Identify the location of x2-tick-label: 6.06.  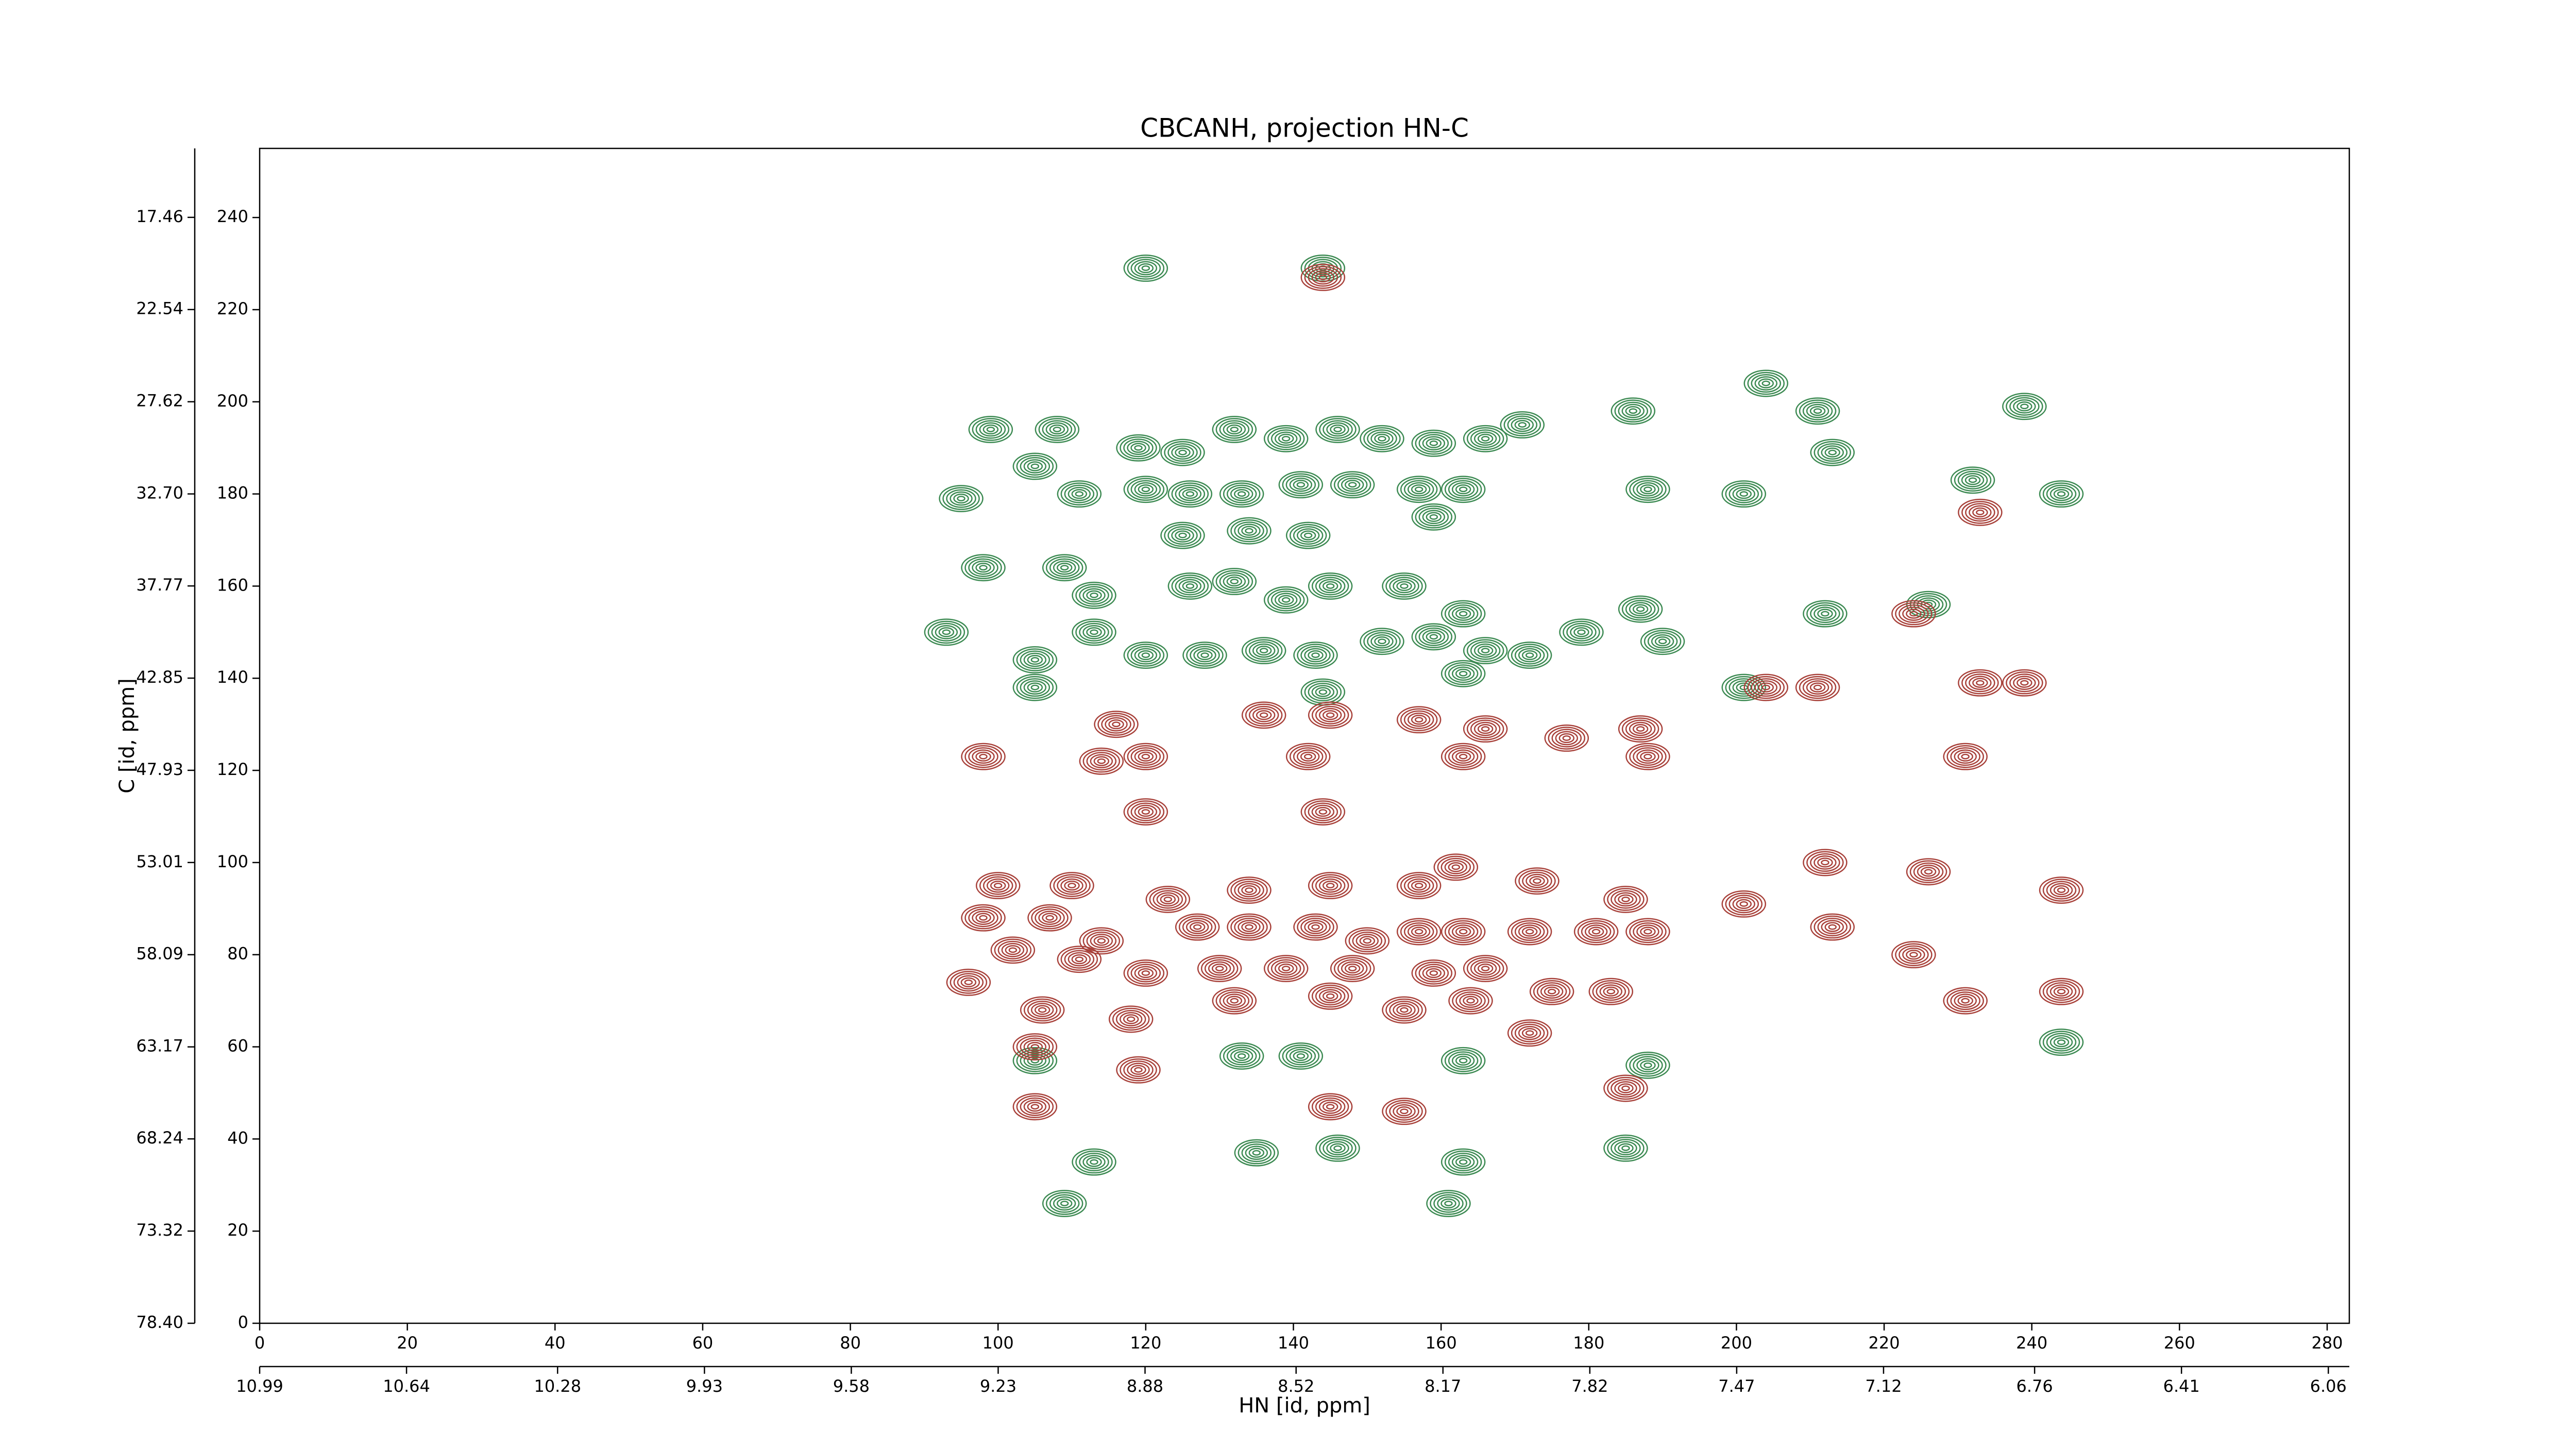
(2328, 1386).